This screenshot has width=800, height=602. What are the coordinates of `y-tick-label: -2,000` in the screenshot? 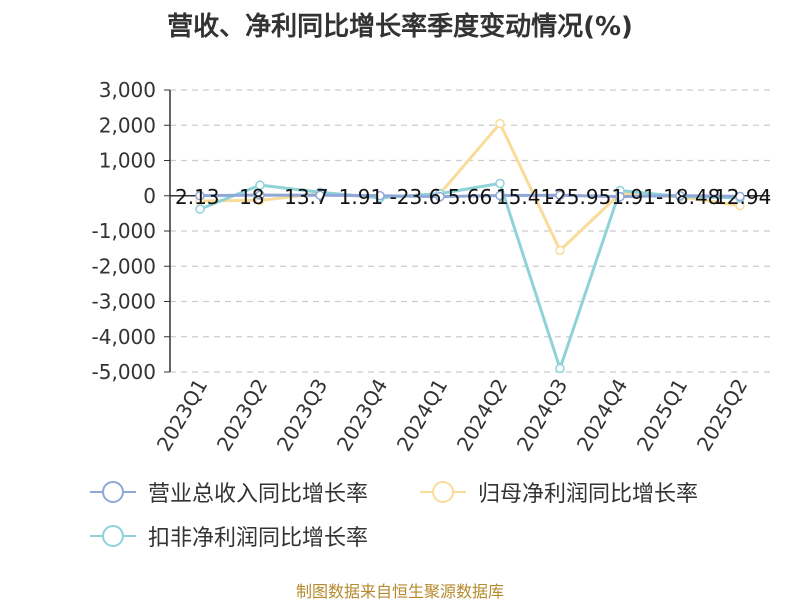 It's located at (124, 266).